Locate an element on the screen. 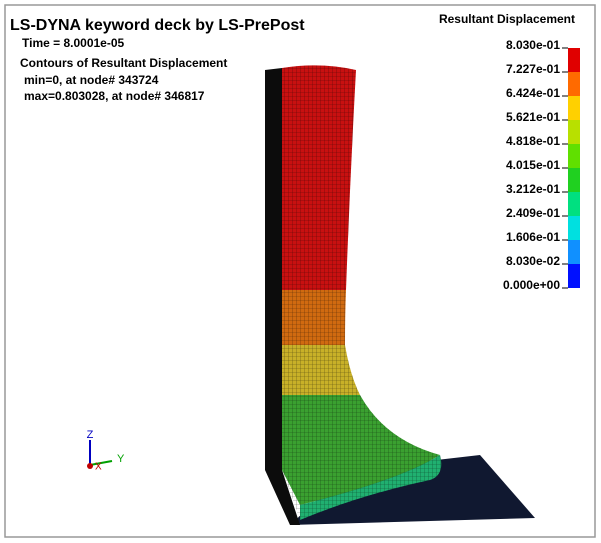  axis-triad: Z Y X is located at coordinates (106, 451).